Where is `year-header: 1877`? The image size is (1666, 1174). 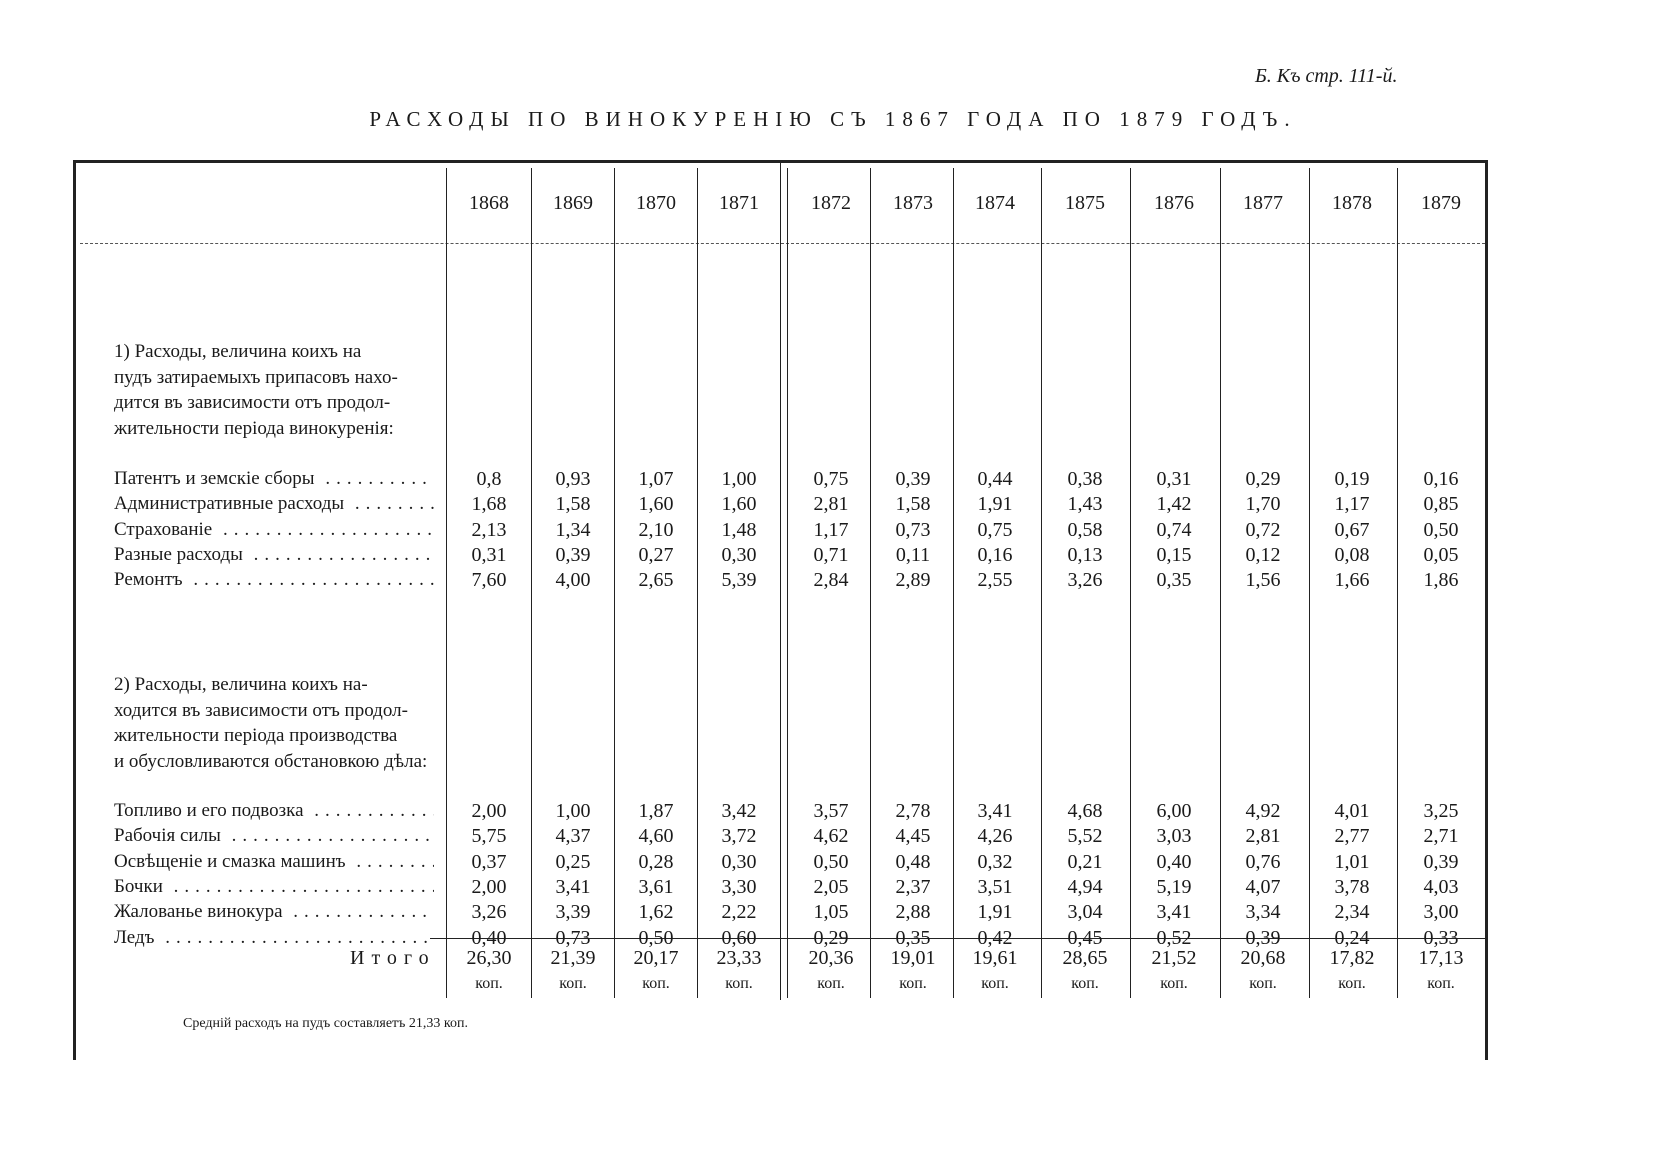
year-header: 1877 is located at coordinates (1263, 203).